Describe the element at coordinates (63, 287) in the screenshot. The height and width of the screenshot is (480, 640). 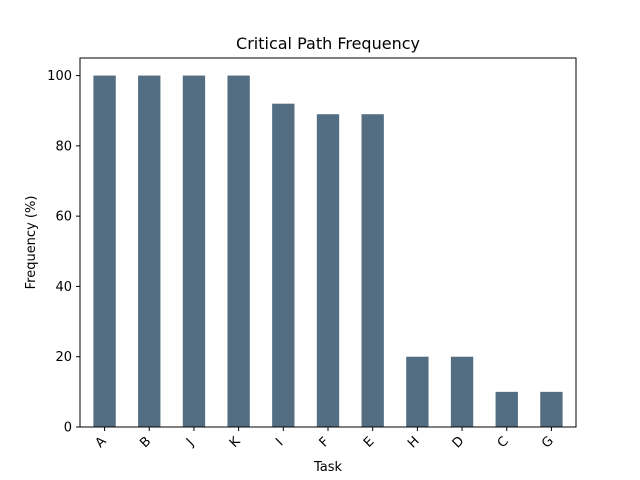
I see `y-tick-label: 40` at that location.